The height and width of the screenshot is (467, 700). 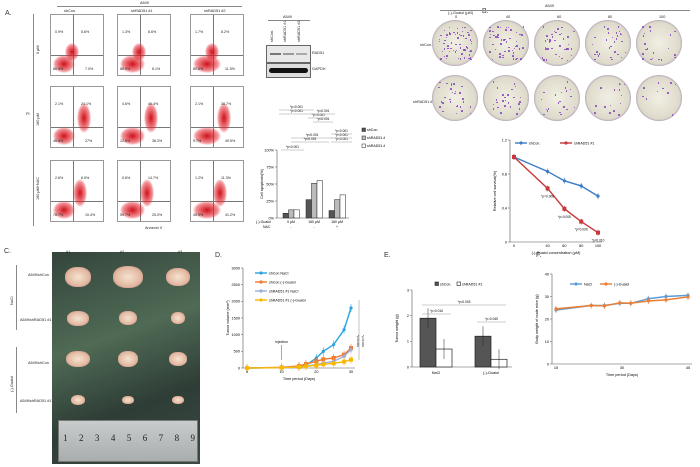 I want to click on quadrant-percent: 86.5%, so click(x=58, y=69).